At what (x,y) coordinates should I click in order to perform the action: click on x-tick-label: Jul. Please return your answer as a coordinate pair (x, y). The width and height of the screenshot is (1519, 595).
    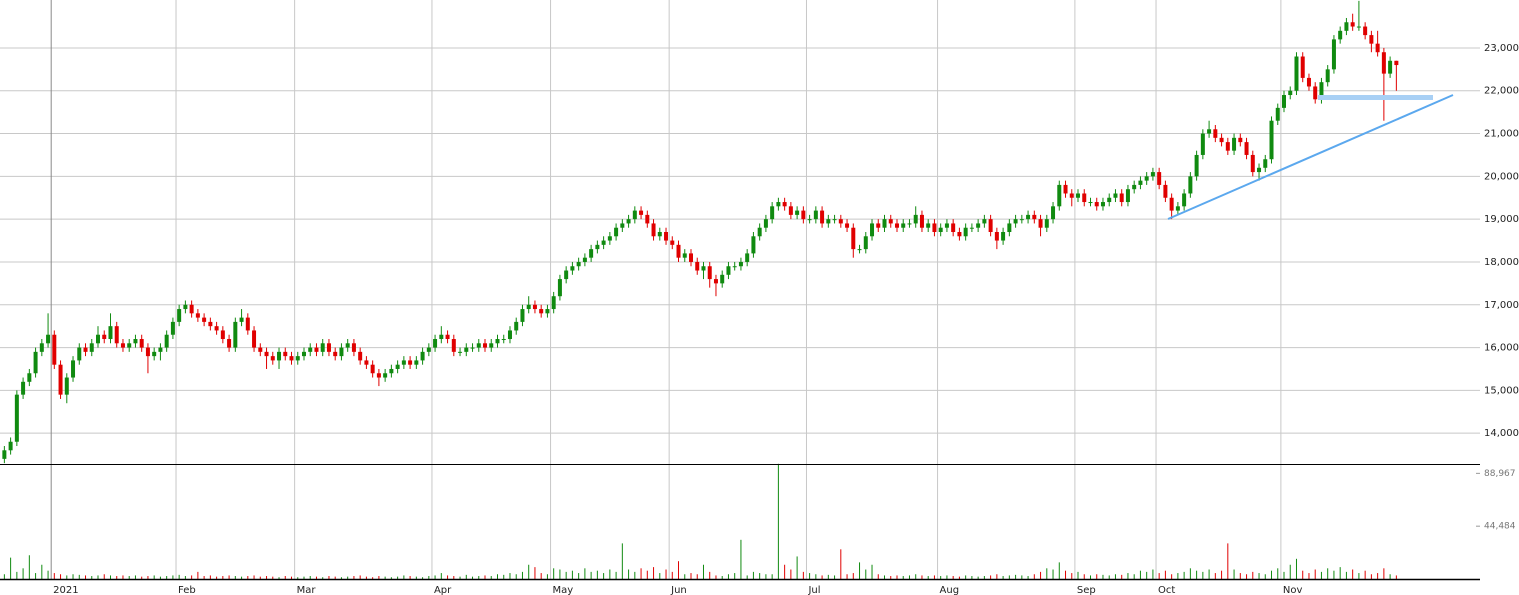
    Looking at the image, I should click on (813, 590).